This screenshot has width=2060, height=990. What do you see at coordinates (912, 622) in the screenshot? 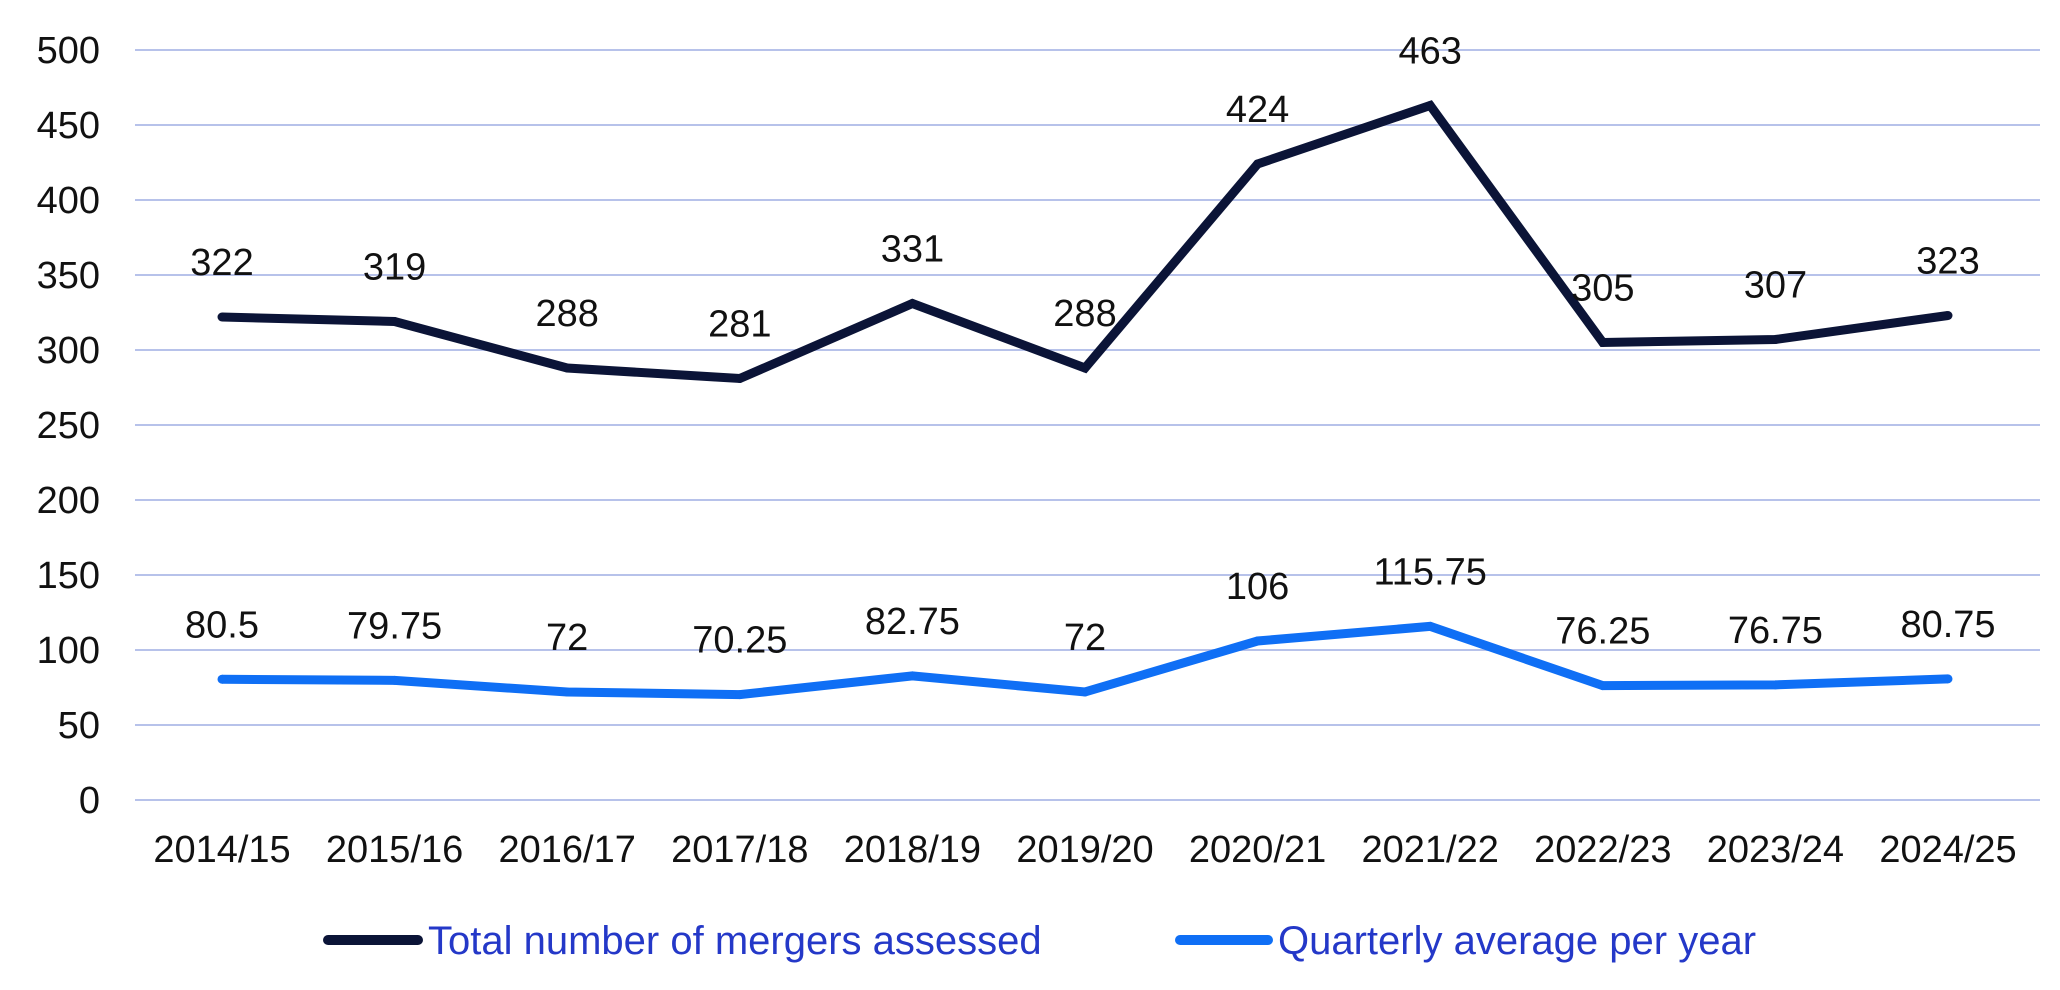
I see `data-label: 82.75` at bounding box center [912, 622].